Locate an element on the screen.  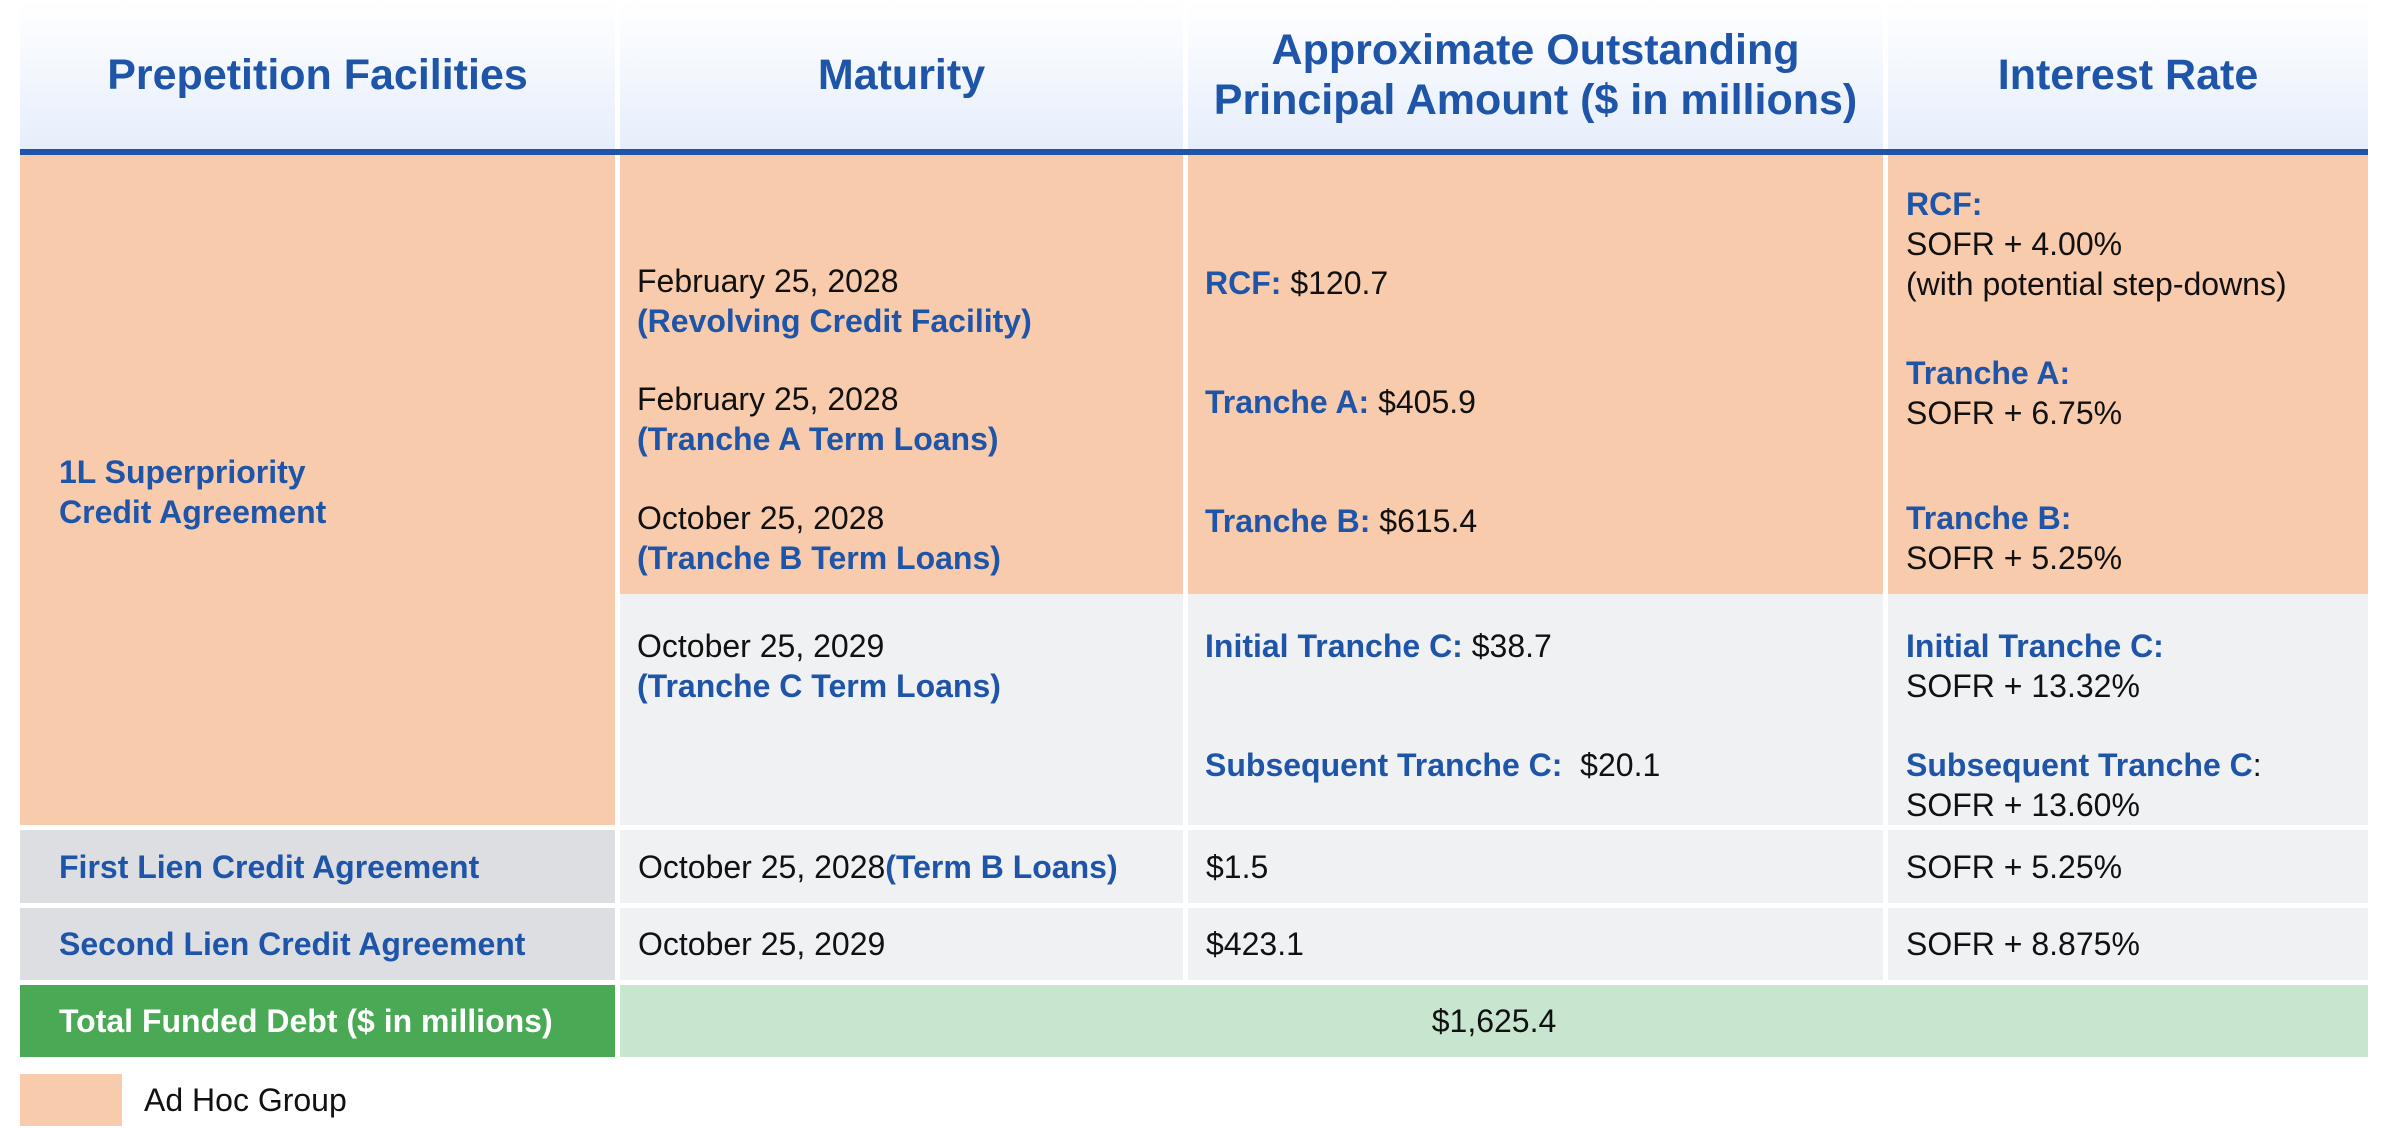
maturity-tranche-b: October 25, 2028 (Tranche B Term Loans) is located at coordinates (819, 538).